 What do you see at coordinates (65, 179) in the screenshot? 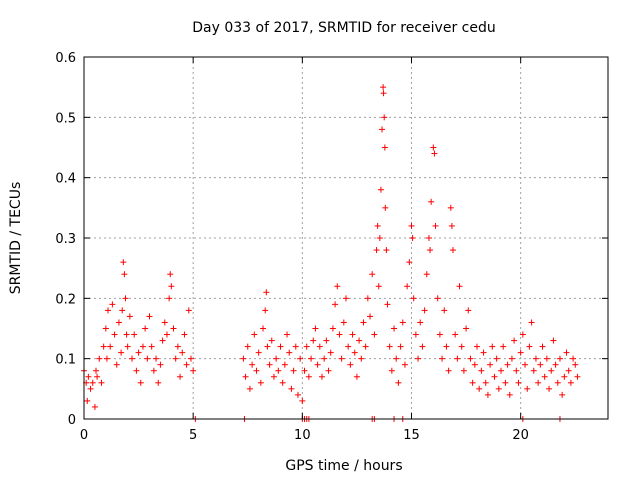
I see `y-tick-label: 0.4` at bounding box center [65, 179].